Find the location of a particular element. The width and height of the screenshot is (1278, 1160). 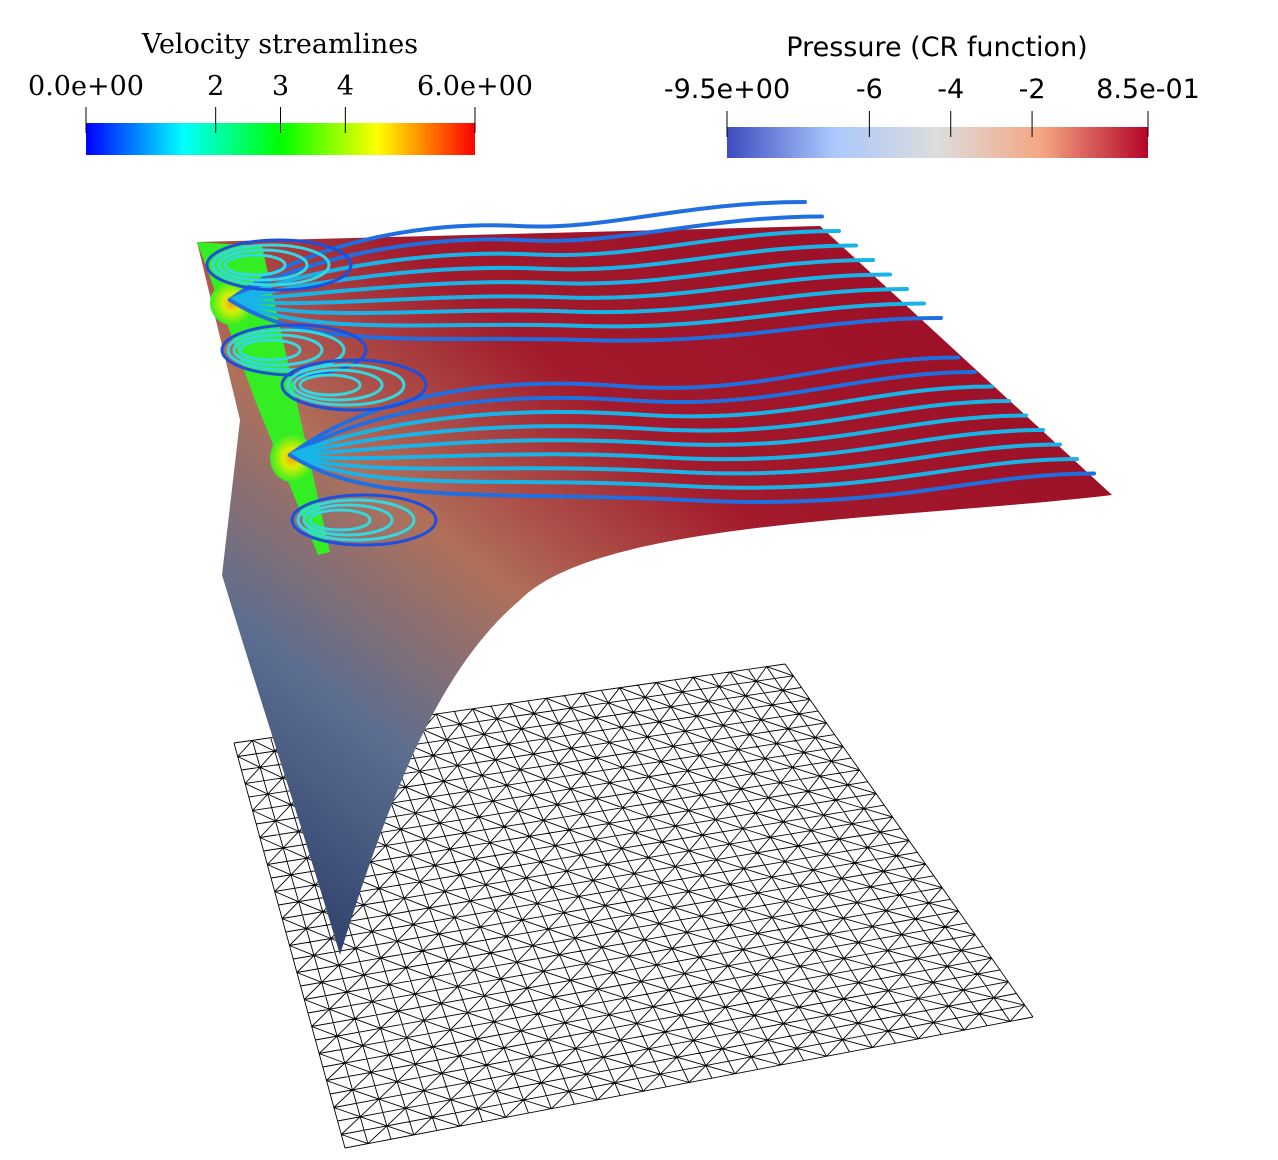

tick-label: 8.5e-01 is located at coordinates (1148, 89).